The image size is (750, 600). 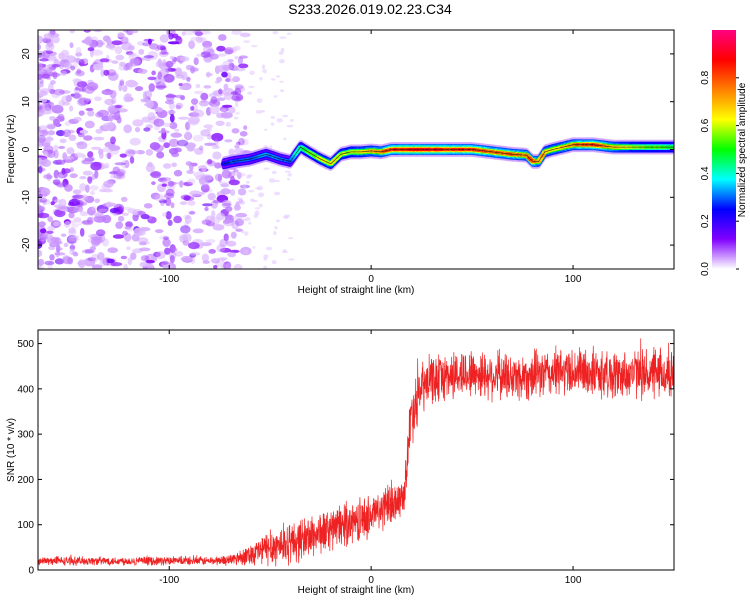 I want to click on spectrogram-ytick-label: -20, so click(x=26, y=244).